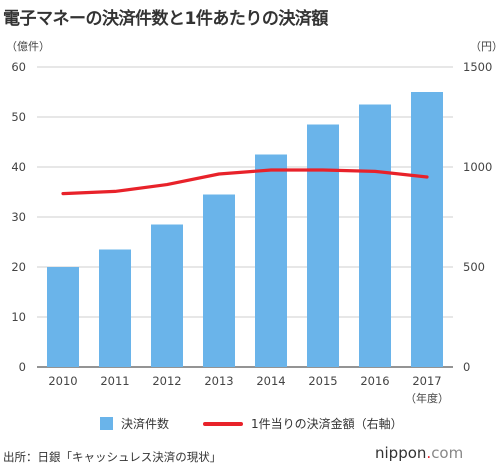  I want to click on left-tick-label: 0, so click(22, 367).